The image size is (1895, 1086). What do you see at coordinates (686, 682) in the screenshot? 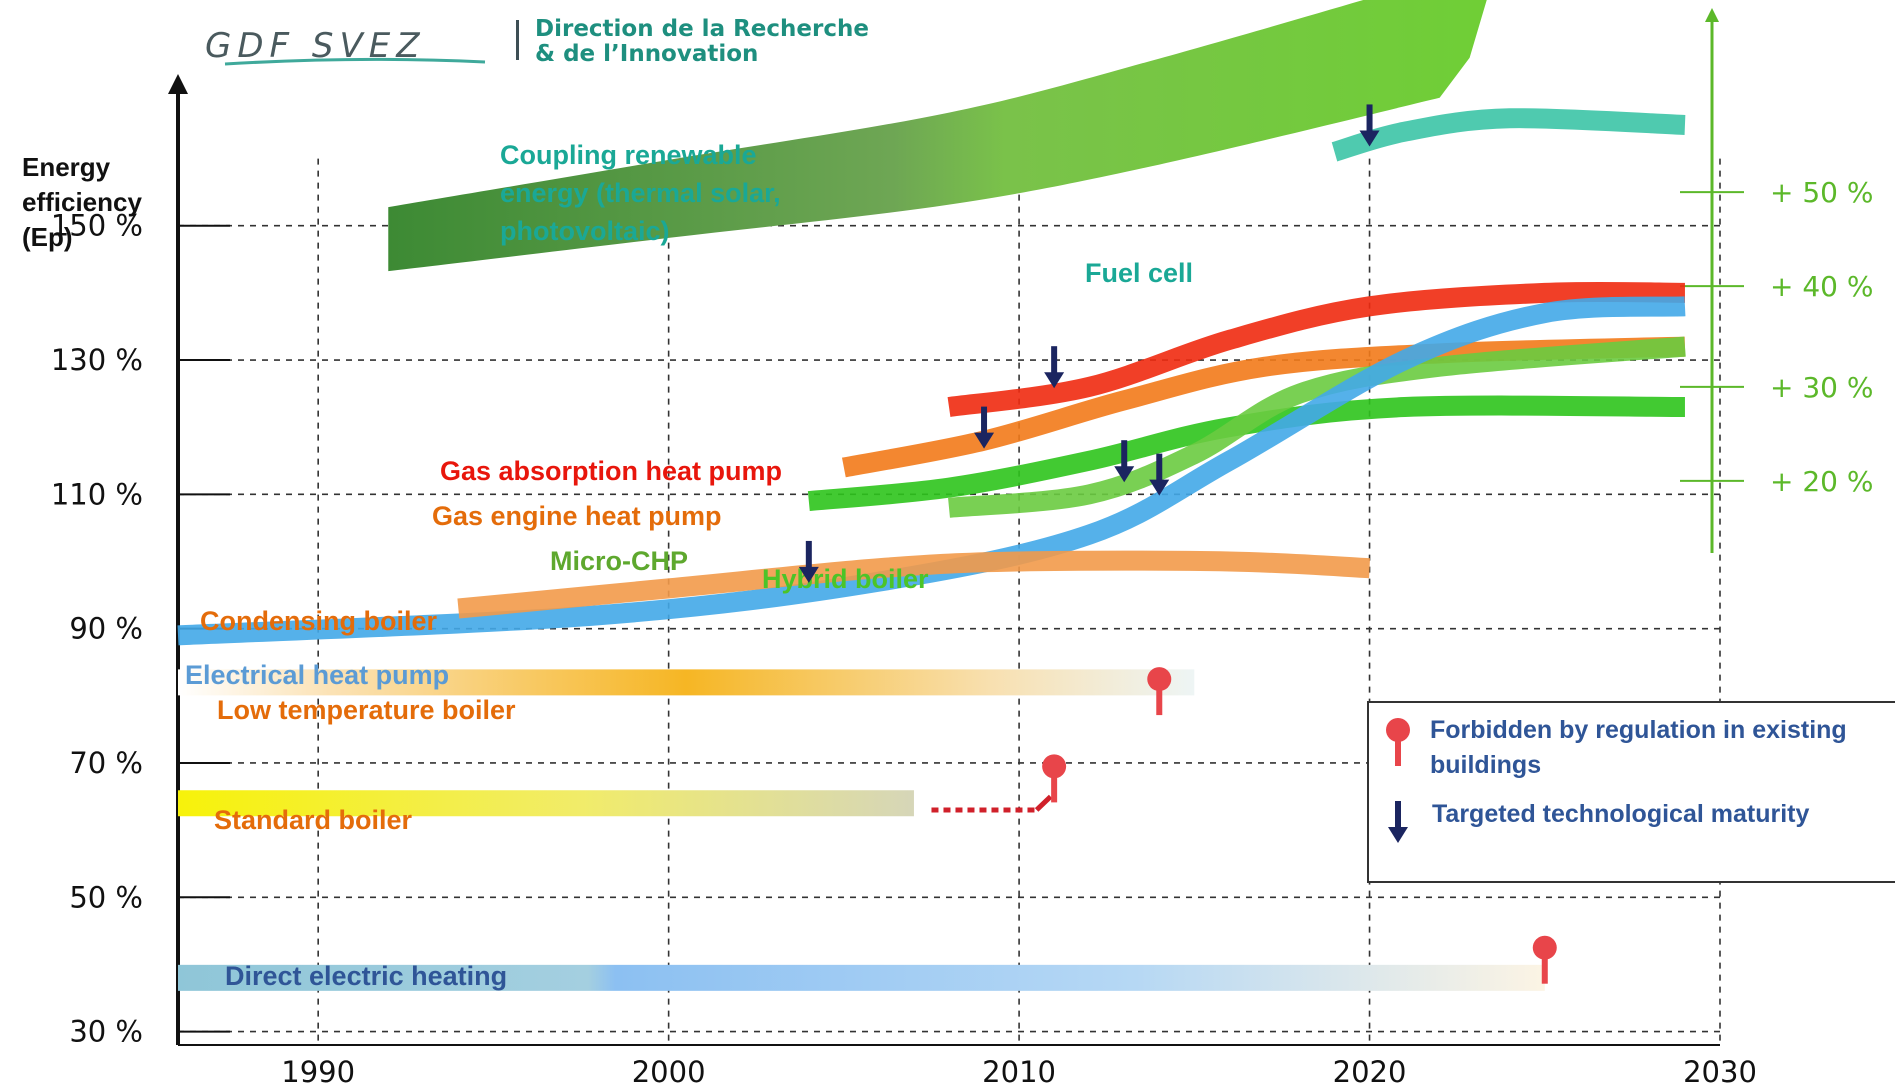
I see `series-low-temperature-boiler` at bounding box center [686, 682].